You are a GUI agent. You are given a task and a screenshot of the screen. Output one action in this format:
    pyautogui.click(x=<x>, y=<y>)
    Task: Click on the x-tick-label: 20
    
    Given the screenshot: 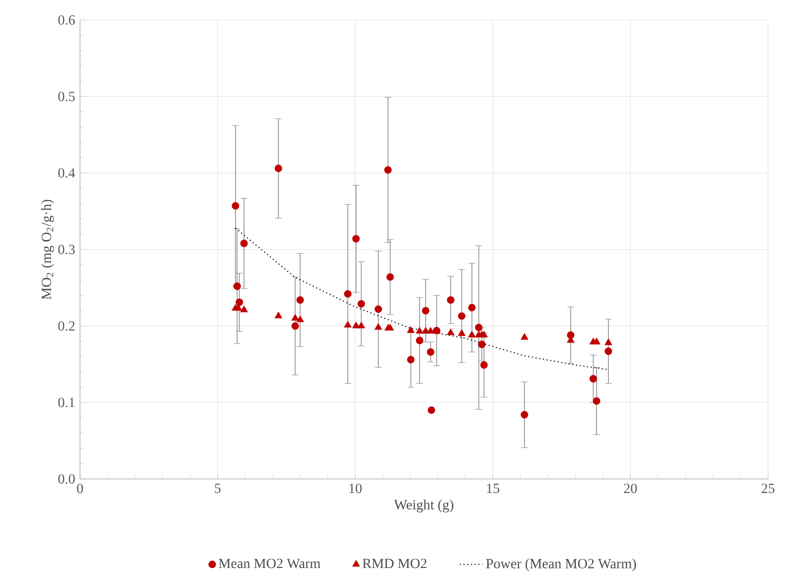 What is the action you would take?
    pyautogui.click(x=630, y=489)
    